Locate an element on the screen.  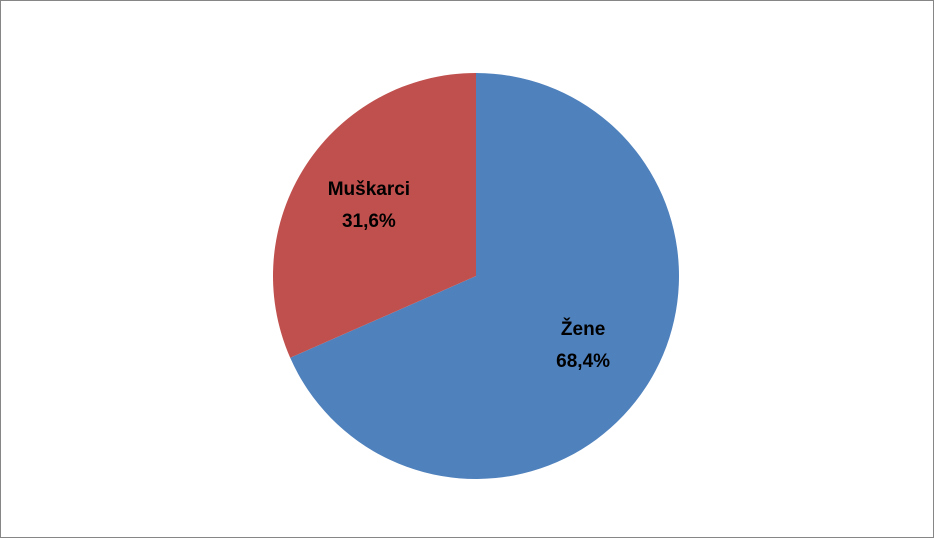
pie-slice is located at coordinates (374, 215).